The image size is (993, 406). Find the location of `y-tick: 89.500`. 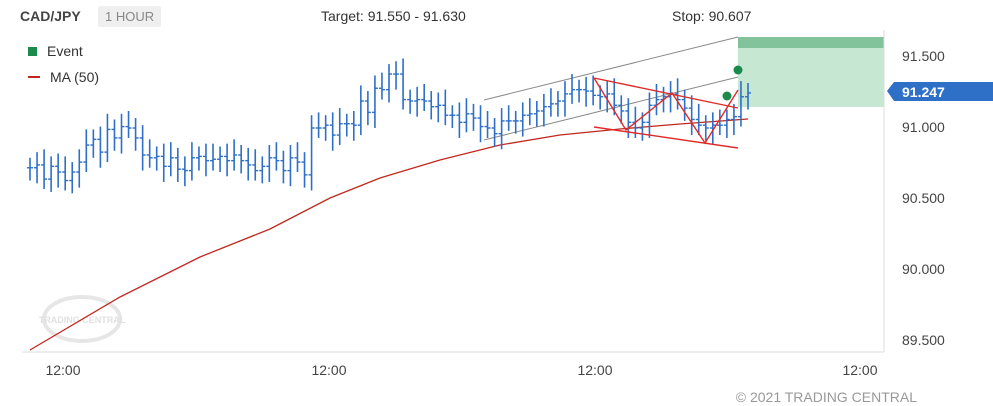

y-tick: 89.500 is located at coordinates (923, 340).